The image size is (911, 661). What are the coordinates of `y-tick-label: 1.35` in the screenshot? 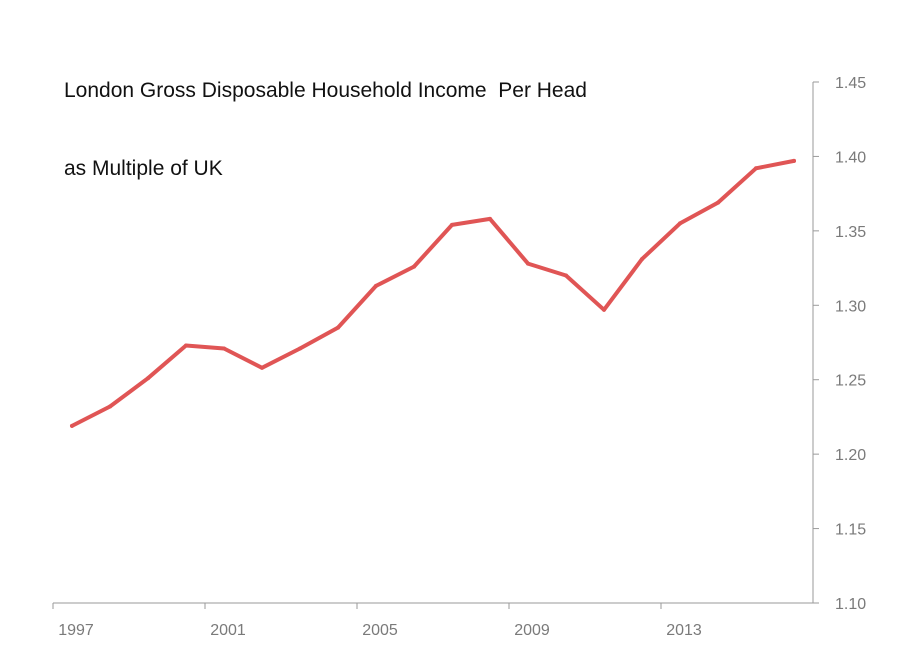 It's located at (850, 232).